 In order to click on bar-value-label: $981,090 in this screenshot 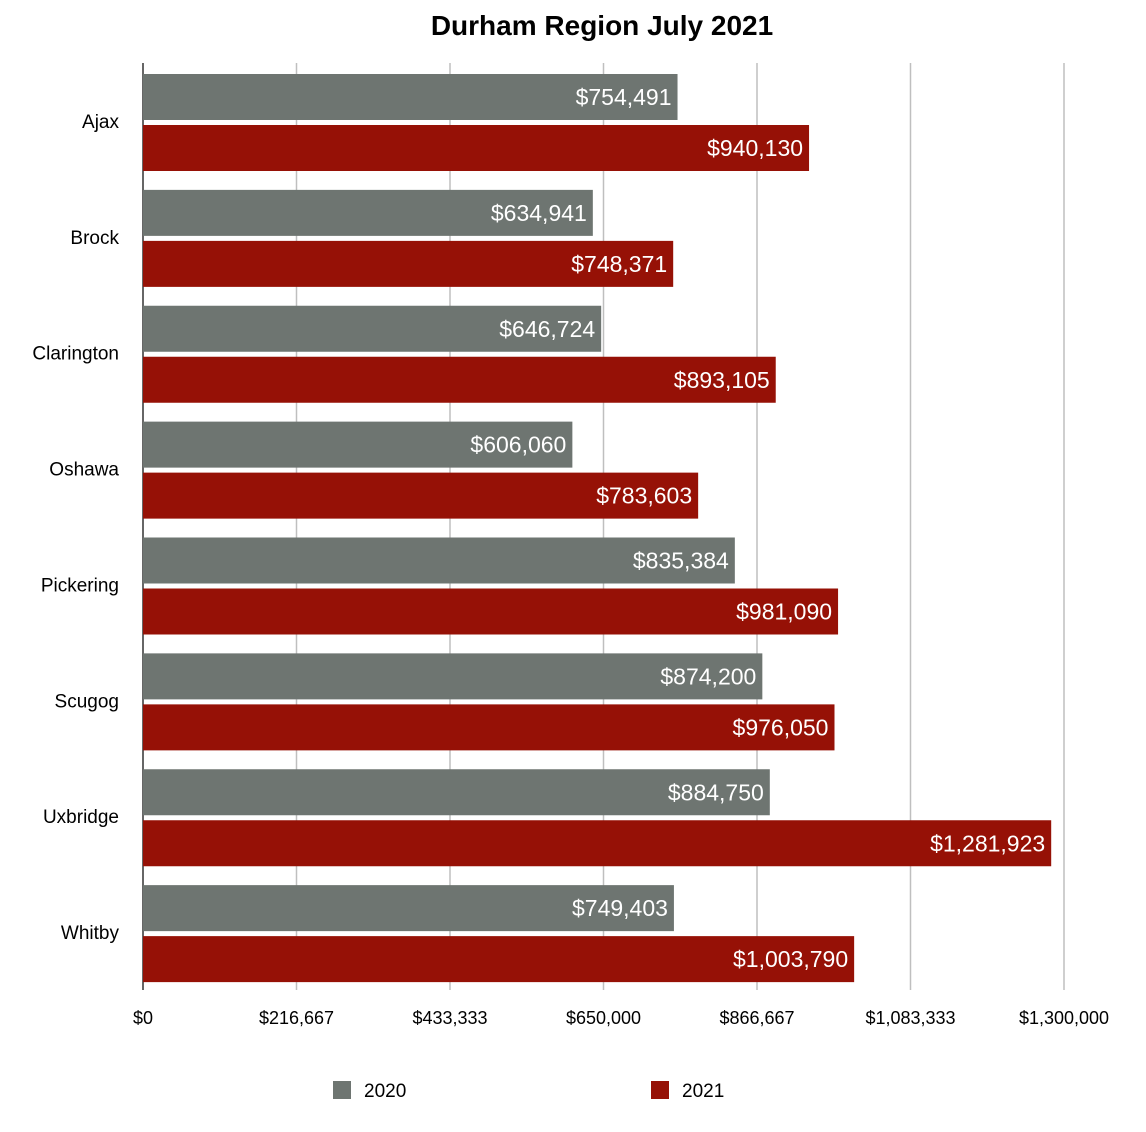, I will do `click(784, 612)`.